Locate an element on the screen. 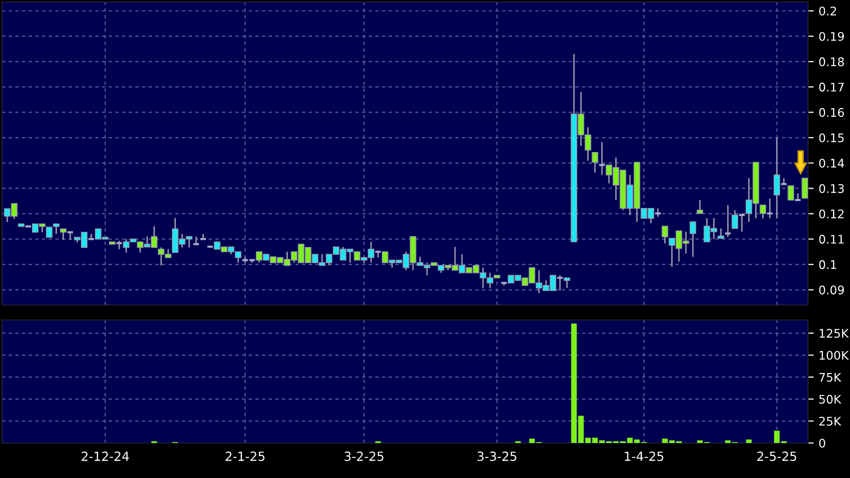  y-tick-label: 0.12 is located at coordinates (831, 213).